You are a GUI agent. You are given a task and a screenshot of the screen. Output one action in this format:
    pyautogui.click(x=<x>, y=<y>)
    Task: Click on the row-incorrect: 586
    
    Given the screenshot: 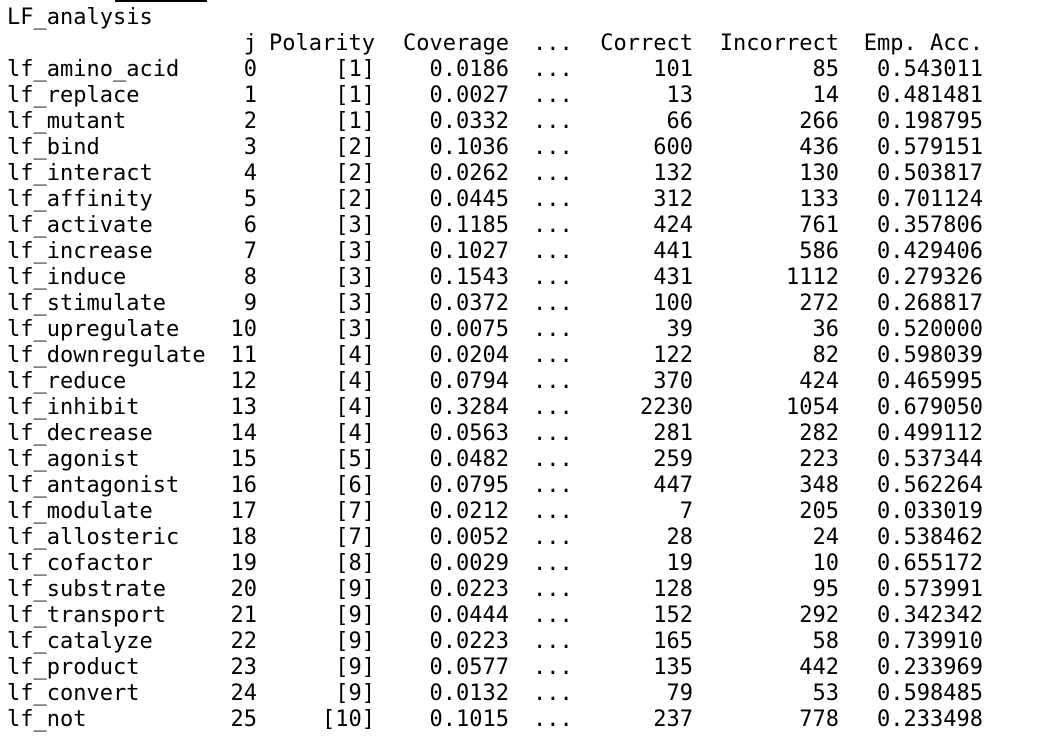 What is the action you would take?
    pyautogui.click(x=819, y=251)
    